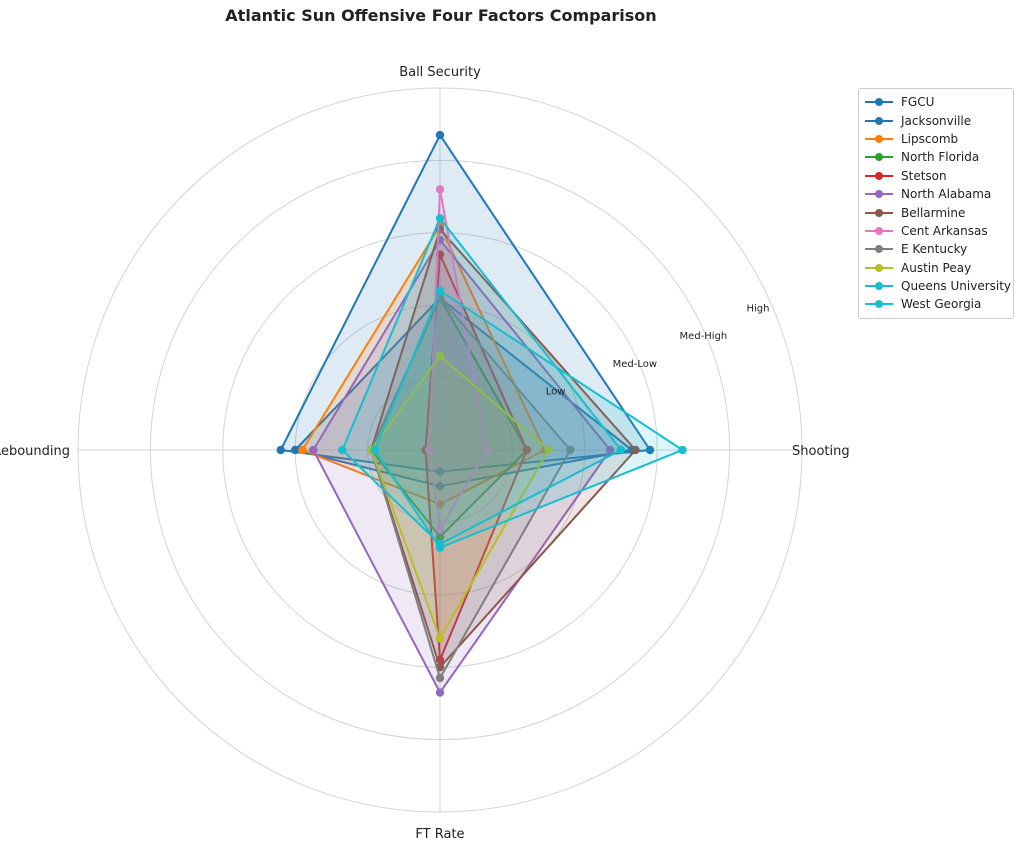 The image size is (1024, 846). I want to click on legend-label: Lipscomb, so click(930, 138).